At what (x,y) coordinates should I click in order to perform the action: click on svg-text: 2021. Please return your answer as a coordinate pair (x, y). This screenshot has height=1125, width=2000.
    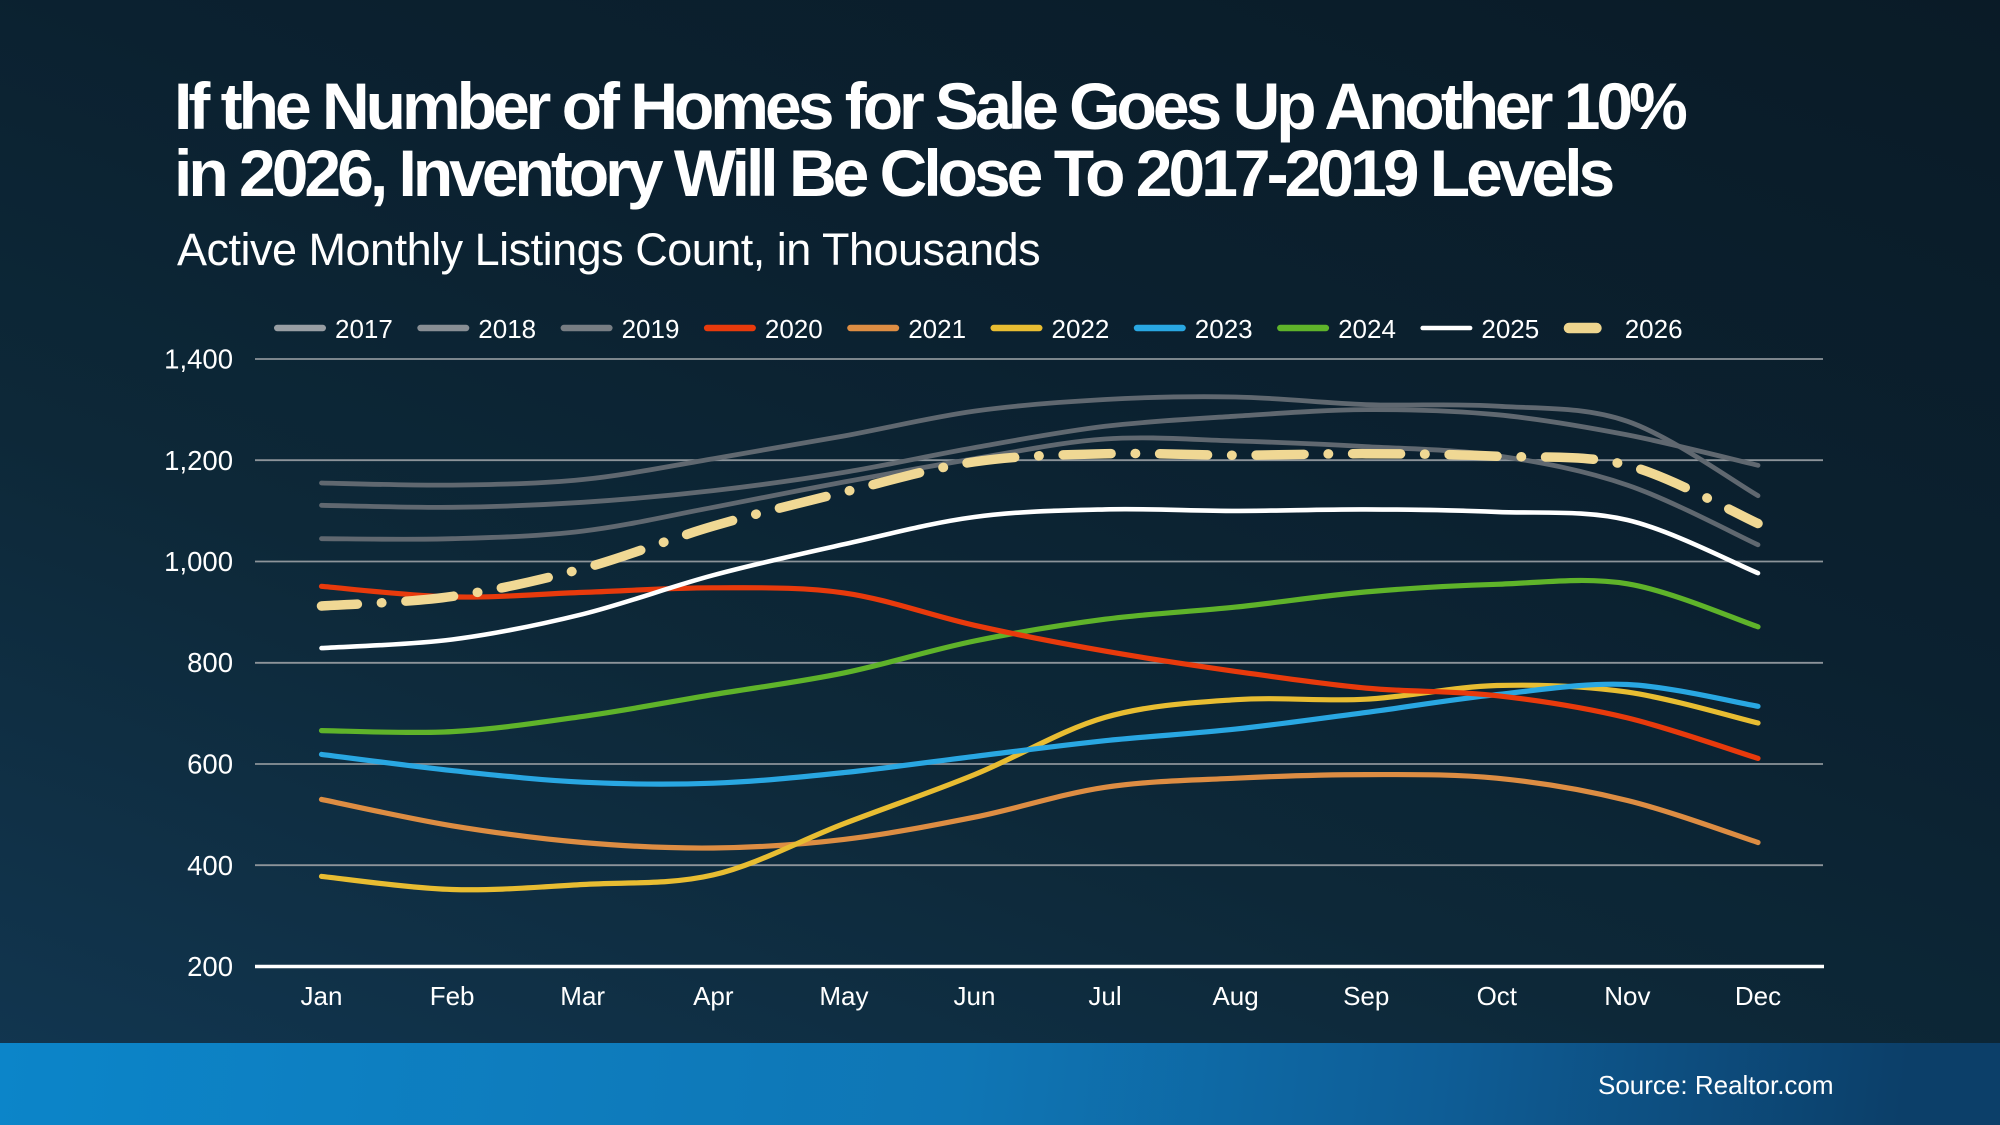
    Looking at the image, I should click on (937, 329).